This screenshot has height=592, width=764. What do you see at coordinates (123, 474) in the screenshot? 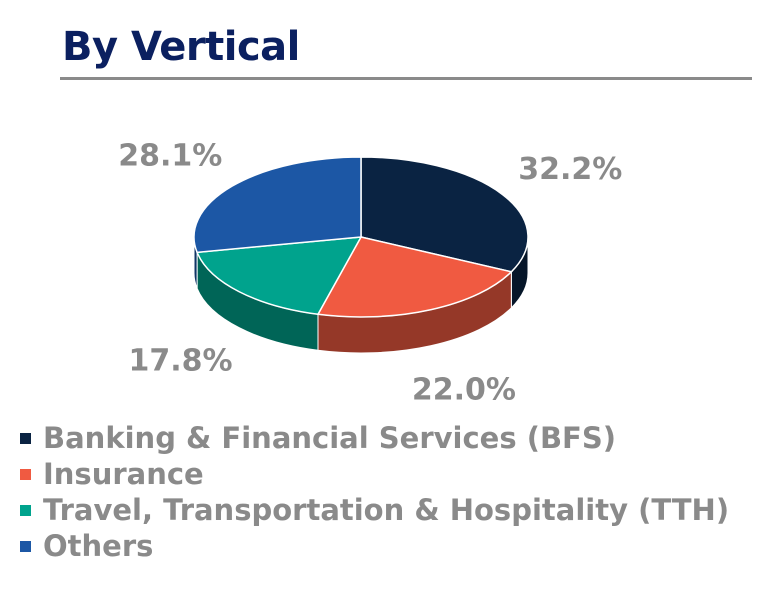
I see `legend-label-1: Insurance` at bounding box center [123, 474].